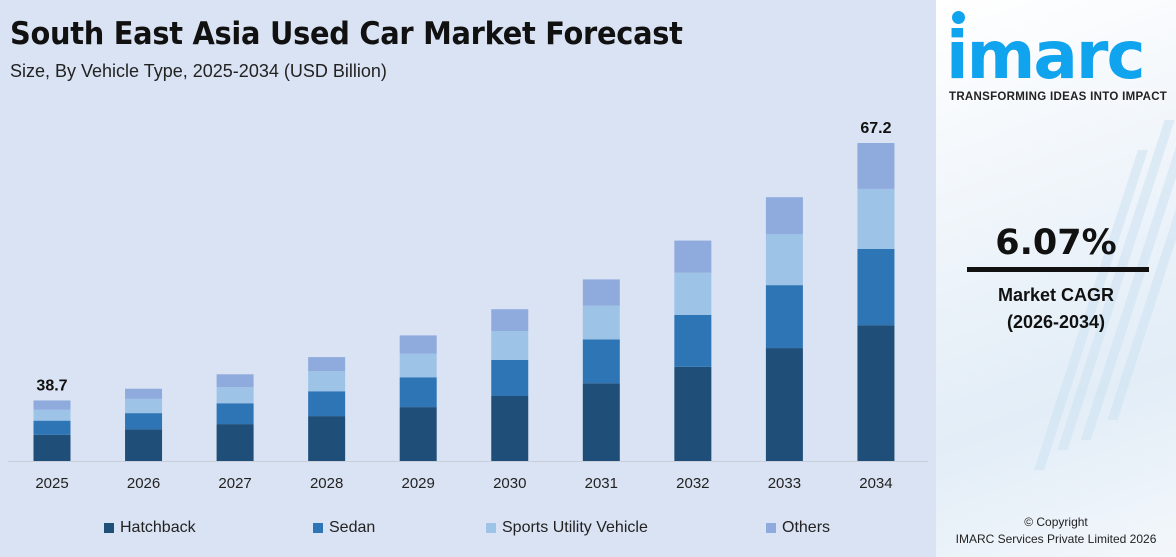 The image size is (1176, 557). I want to click on bar-segment-sports-utility-vehicle-2033, so click(784, 260).